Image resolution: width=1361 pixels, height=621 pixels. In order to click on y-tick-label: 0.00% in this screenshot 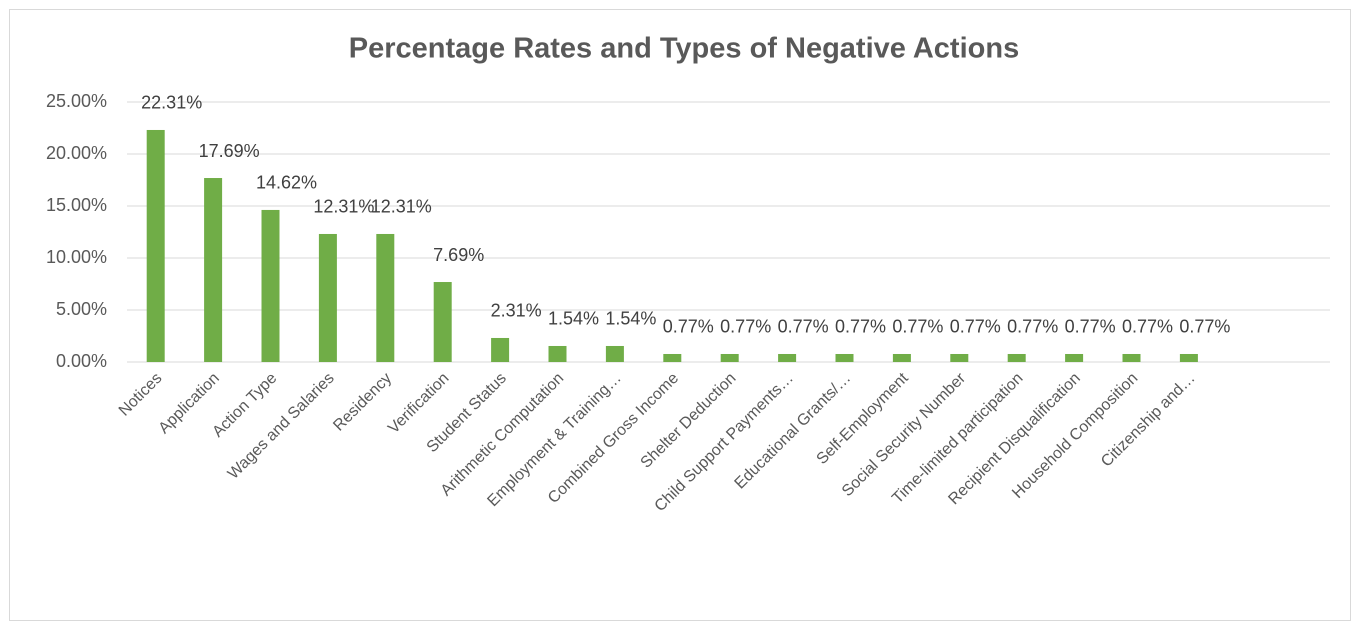, I will do `click(81, 361)`.